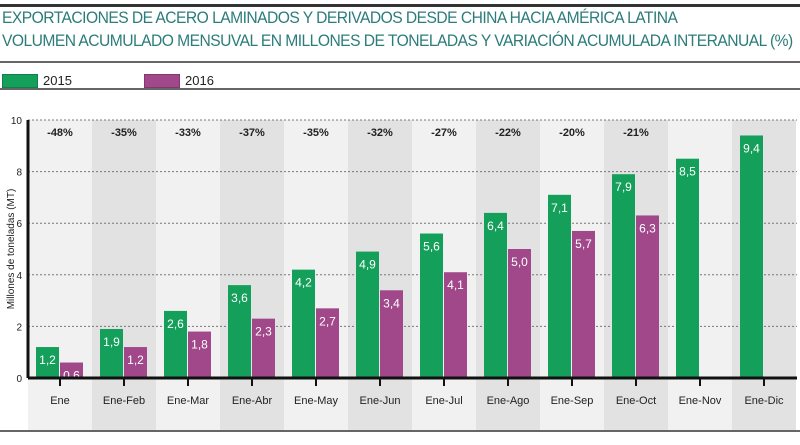  Describe the element at coordinates (19, 379) in the screenshot. I see `y-tick-label: 0` at that location.